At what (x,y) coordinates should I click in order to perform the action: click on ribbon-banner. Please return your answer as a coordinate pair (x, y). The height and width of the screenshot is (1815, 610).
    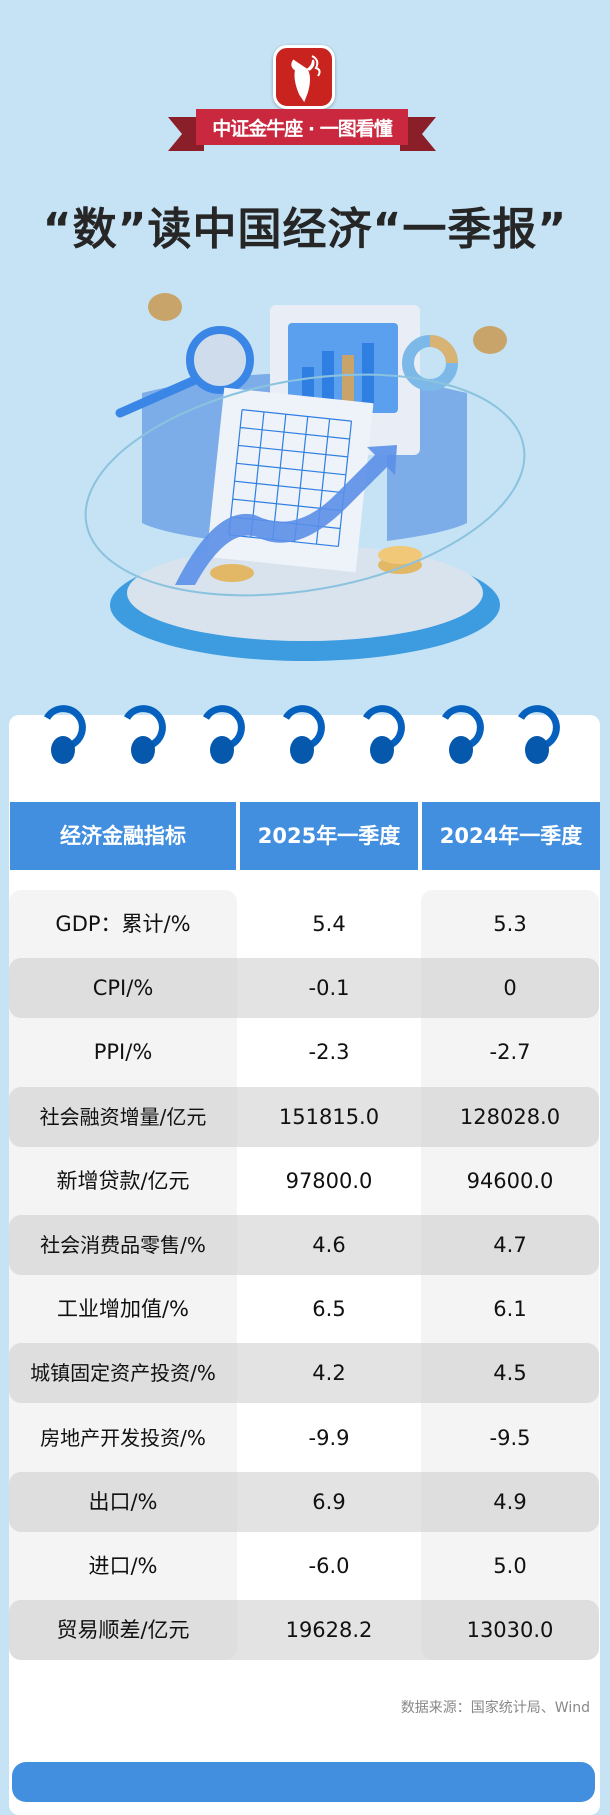
    Looking at the image, I should click on (302, 130).